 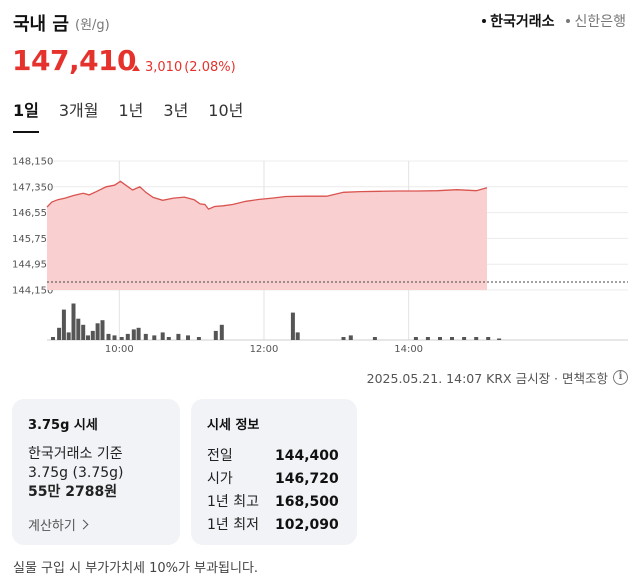 What do you see at coordinates (233, 502) in the screenshot?
I see `info-label: 1년 최고` at bounding box center [233, 502].